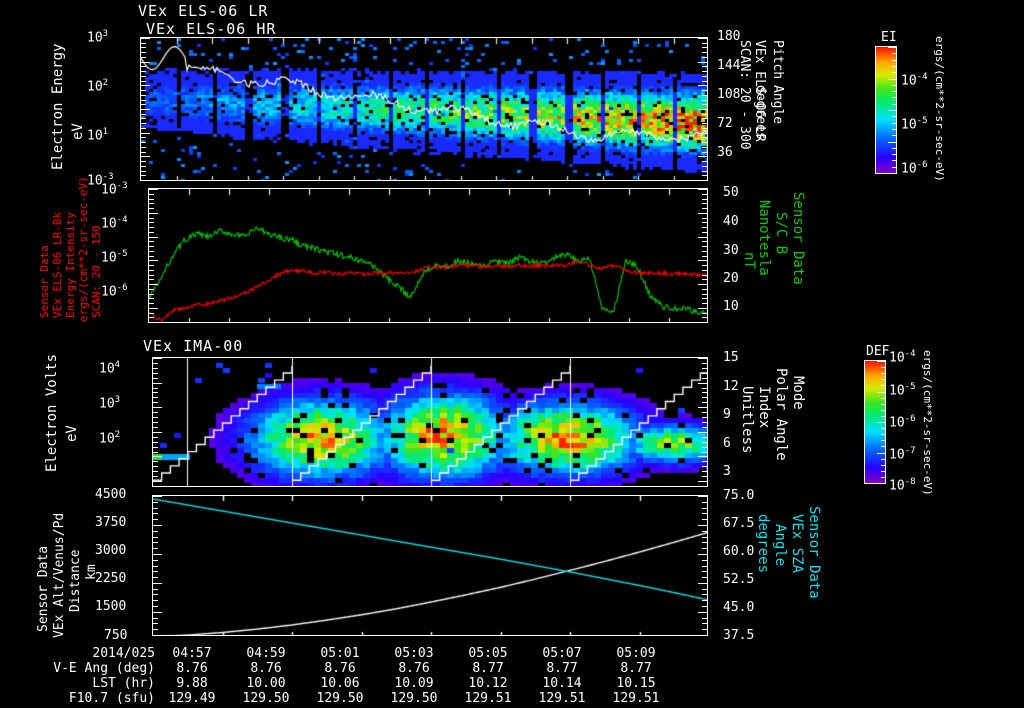 The width and height of the screenshot is (1024, 708). Describe the element at coordinates (739, 607) in the screenshot. I see `panel4-y2tick-45: 45.0` at that location.